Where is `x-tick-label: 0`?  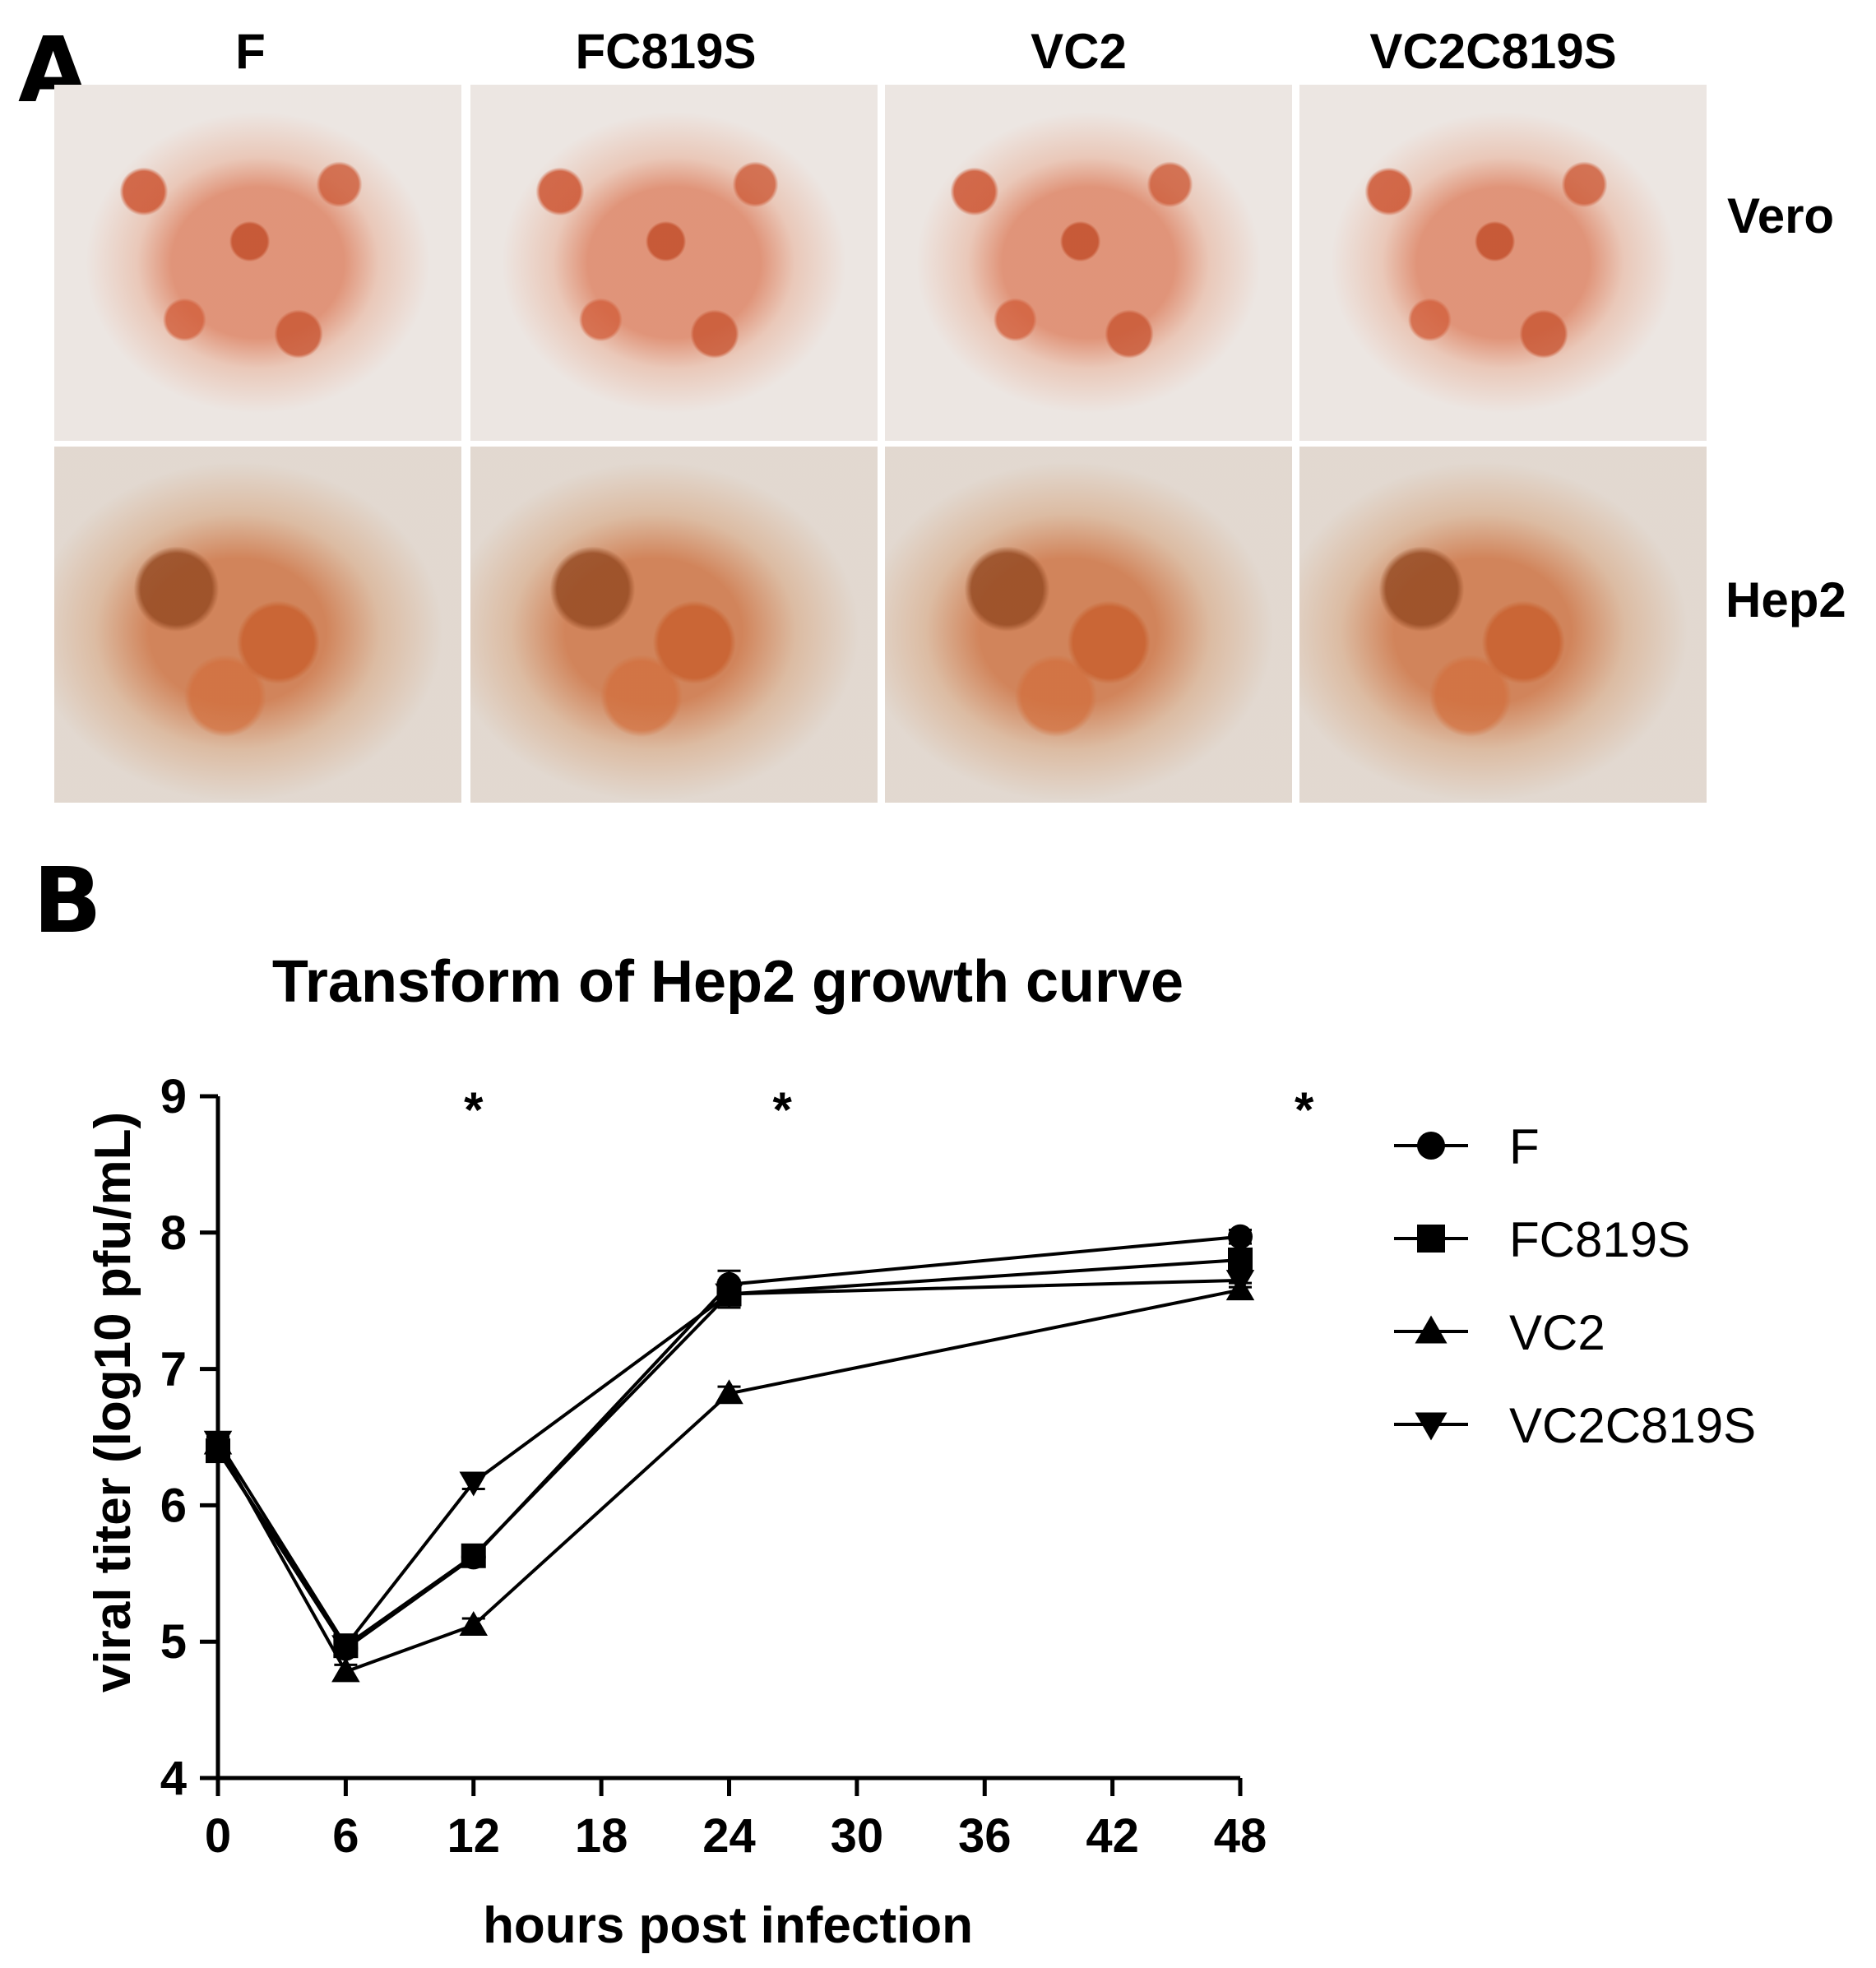
x-tick-label: 0 is located at coordinates (218, 1836).